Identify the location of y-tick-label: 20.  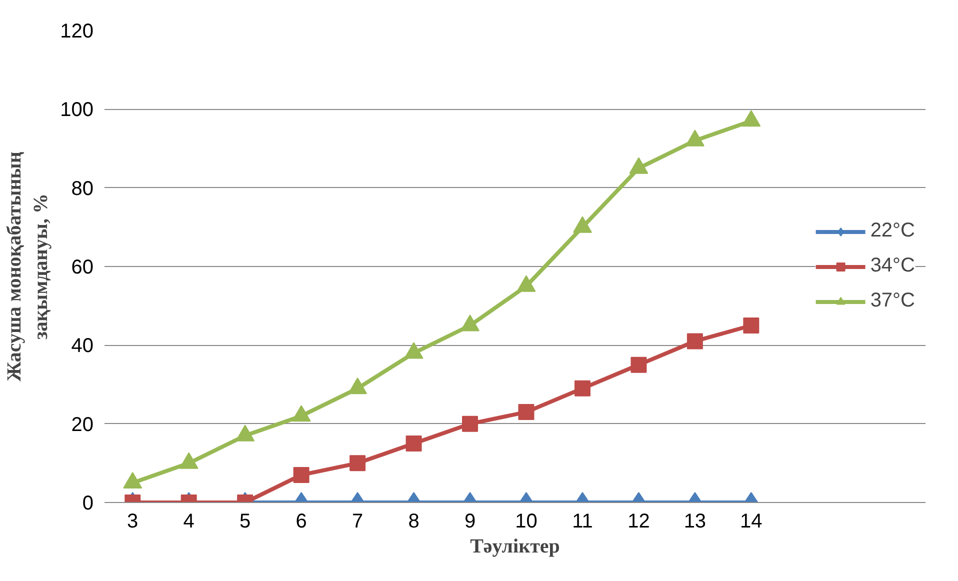
(82, 425).